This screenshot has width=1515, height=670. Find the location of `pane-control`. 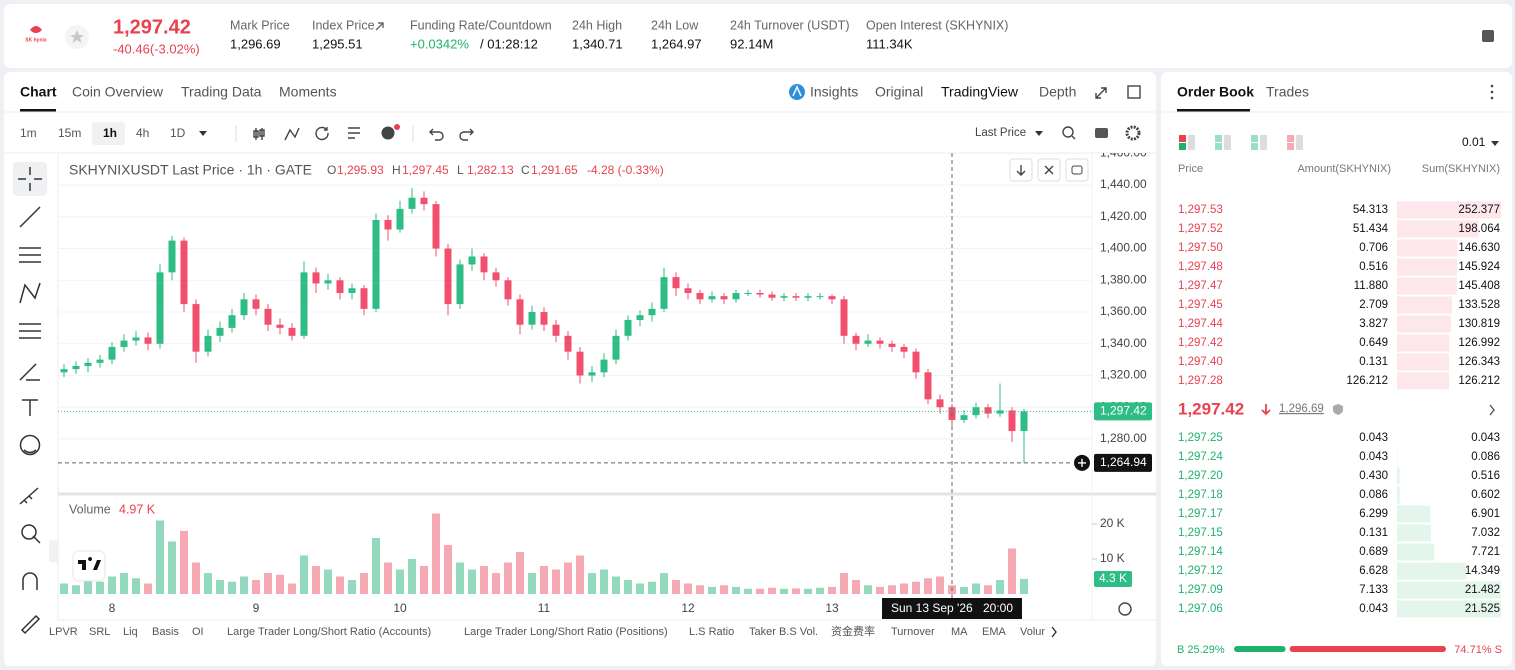

pane-control is located at coordinates (1077, 170).